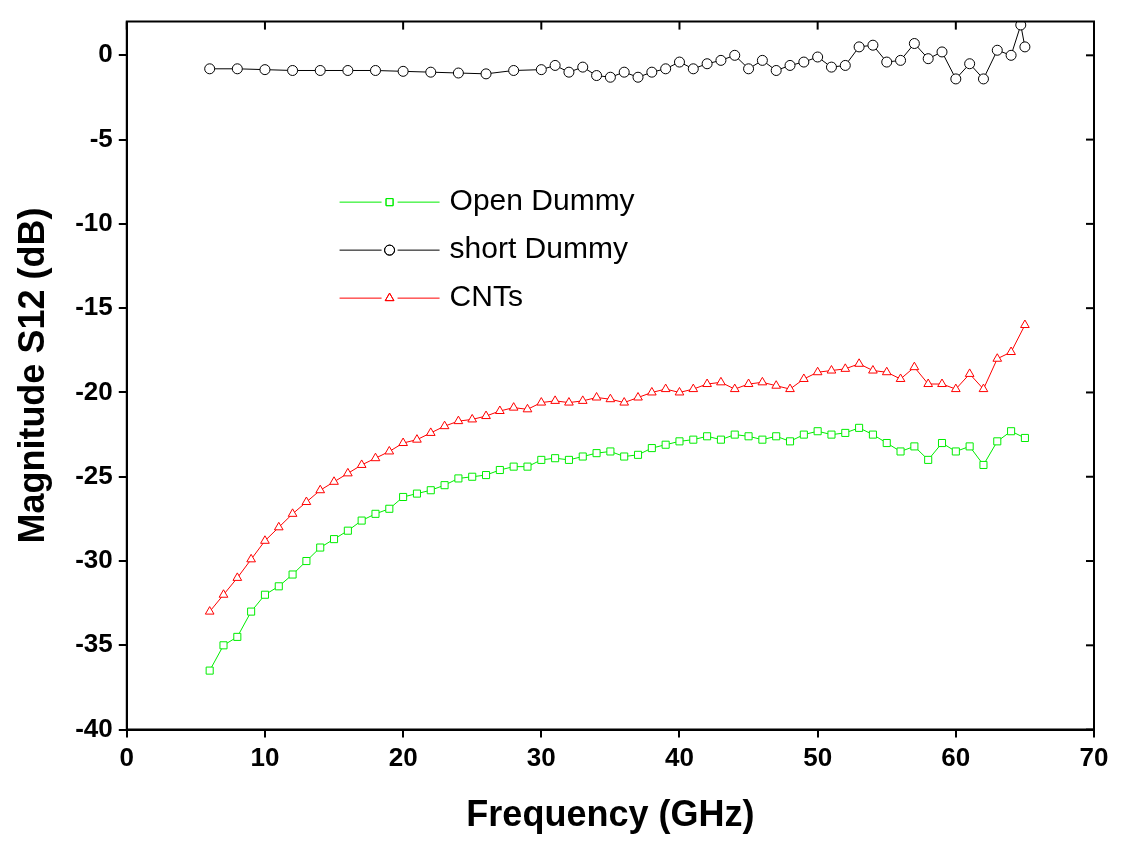  Describe the element at coordinates (818, 757) in the screenshot. I see `x-tick-label: 50` at that location.